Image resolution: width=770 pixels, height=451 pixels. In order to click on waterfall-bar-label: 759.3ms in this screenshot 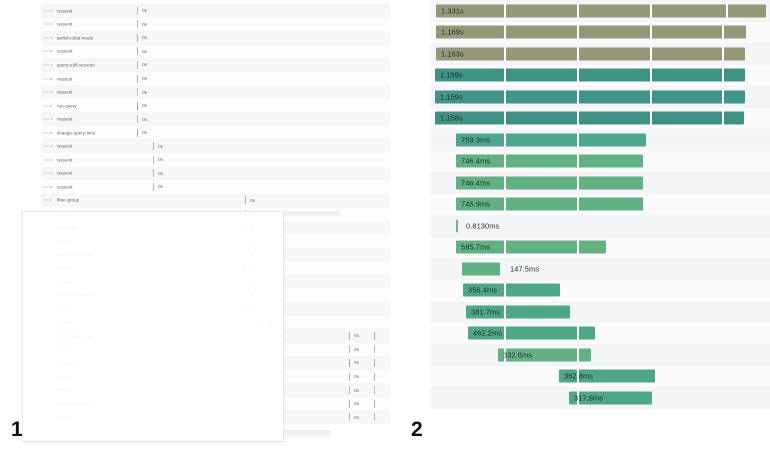, I will do `click(476, 140)`.